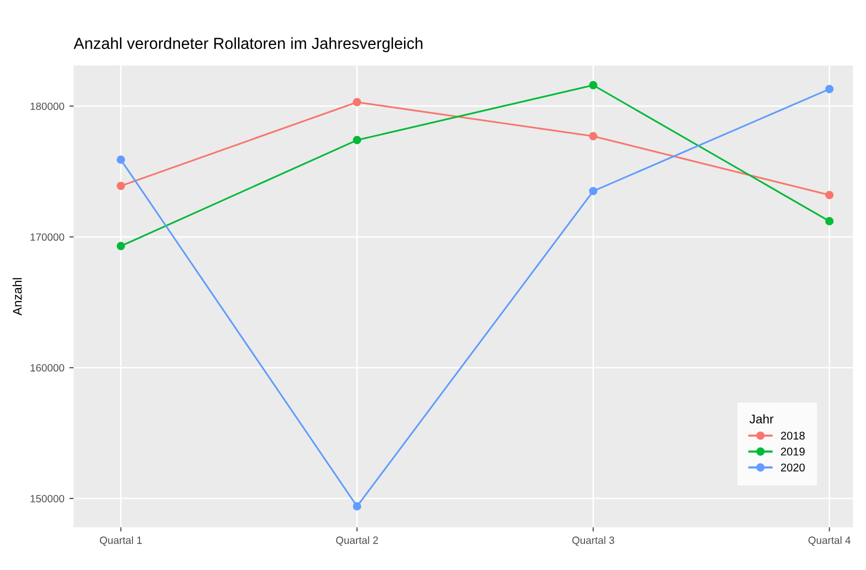 Image resolution: width=866 pixels, height=570 pixels. What do you see at coordinates (248, 44) in the screenshot?
I see `chart-title: Anzahl verordneter Rollatoren im Jahresvergleich` at bounding box center [248, 44].